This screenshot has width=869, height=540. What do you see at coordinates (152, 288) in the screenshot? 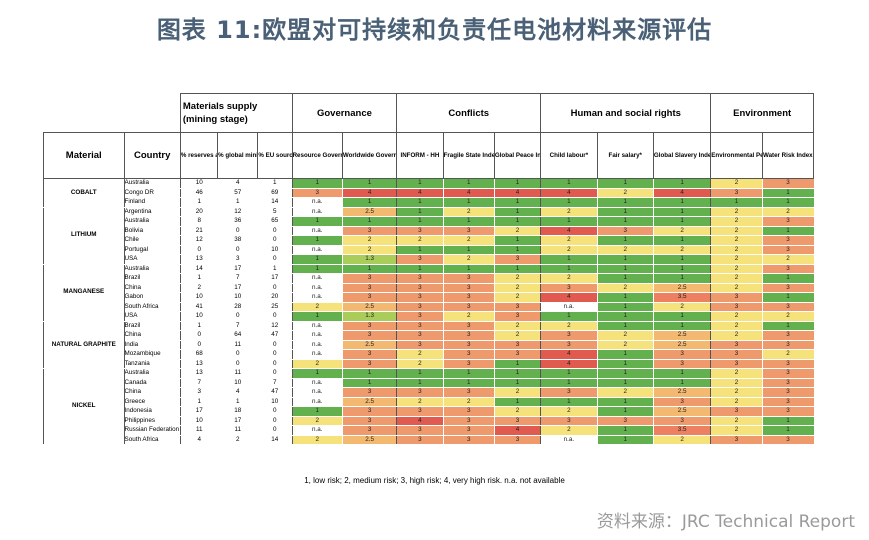
I see `country-cell: China` at bounding box center [152, 288].